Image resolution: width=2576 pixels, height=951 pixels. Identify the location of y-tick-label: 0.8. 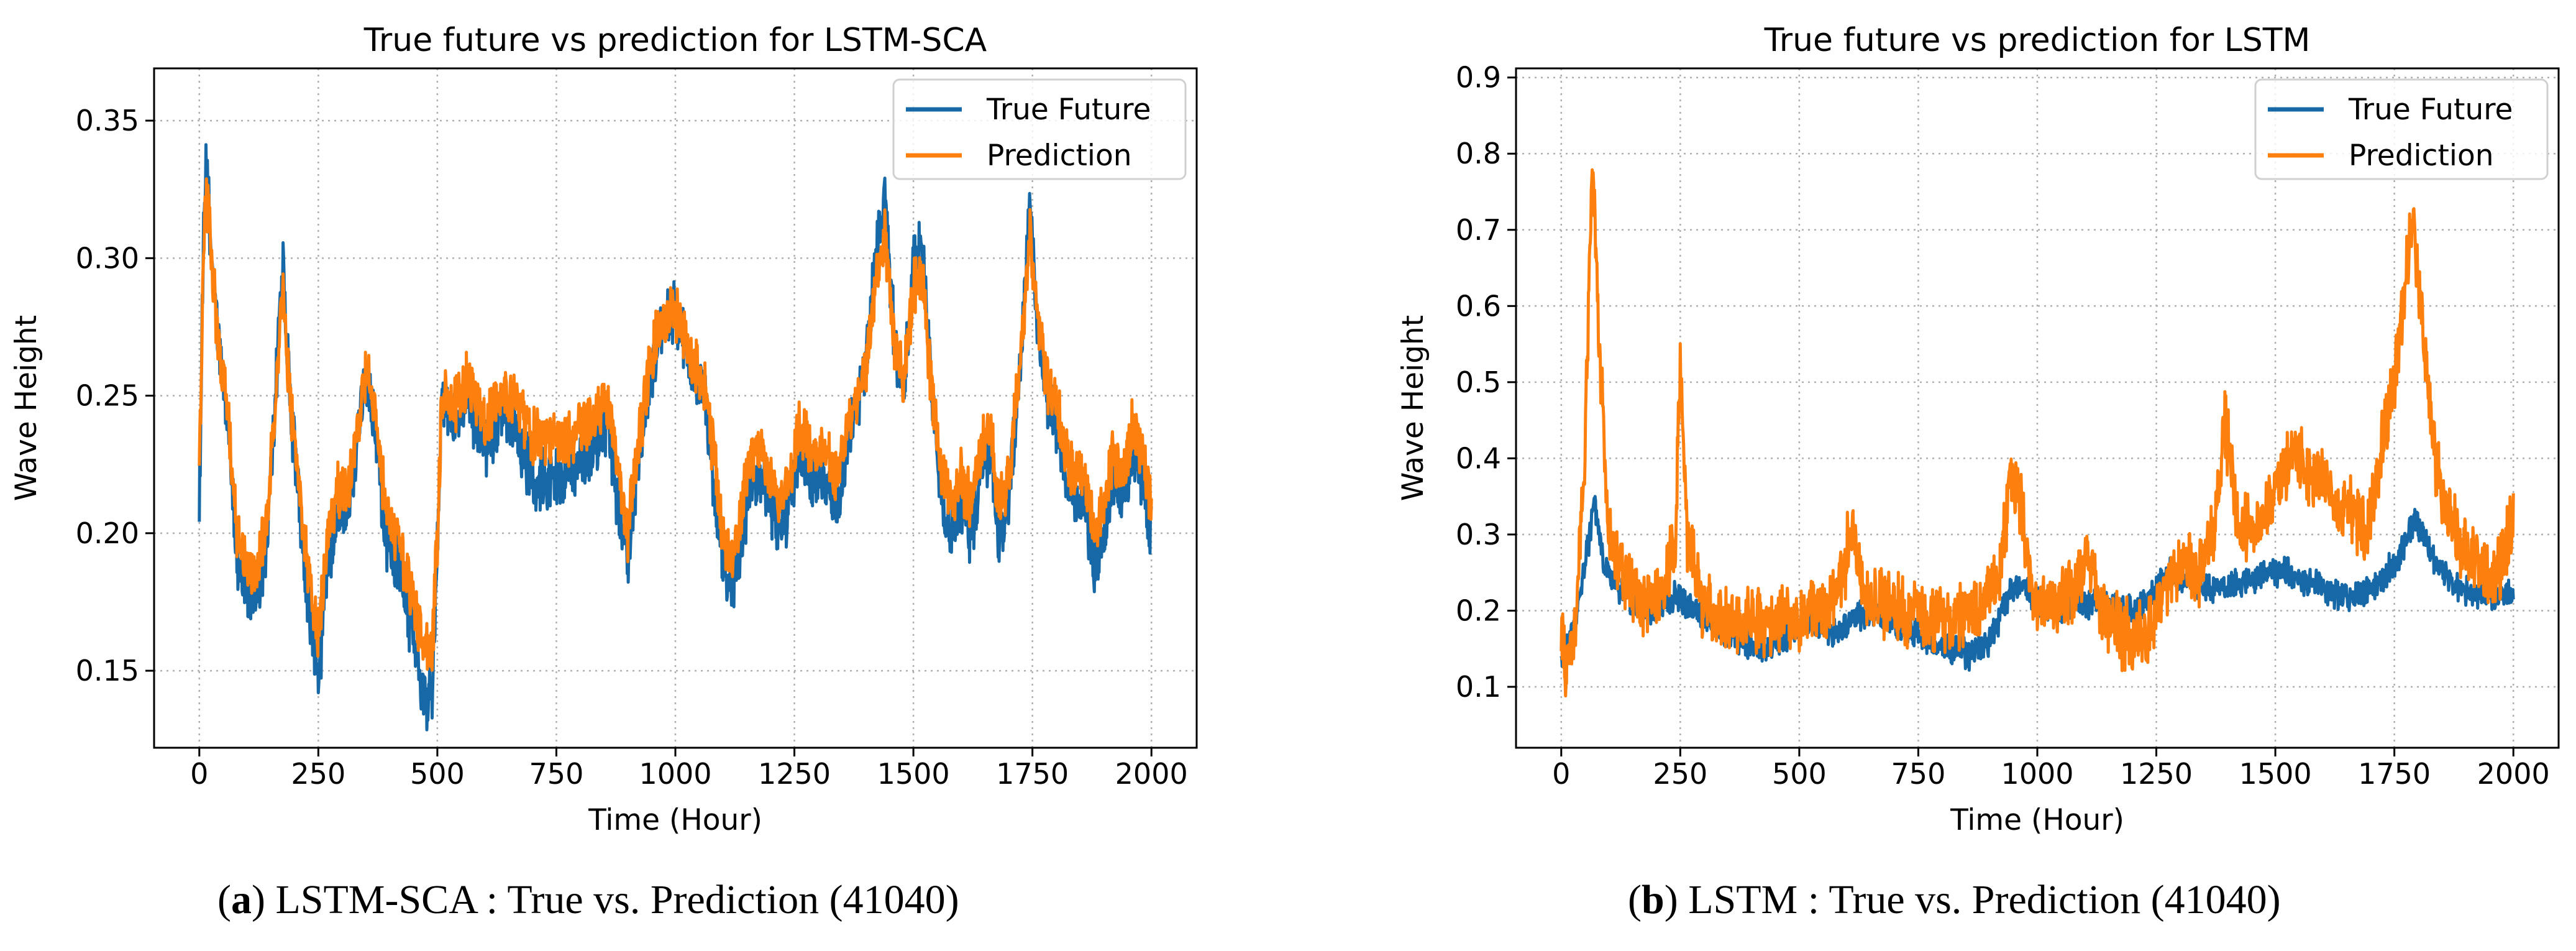
(1478, 153).